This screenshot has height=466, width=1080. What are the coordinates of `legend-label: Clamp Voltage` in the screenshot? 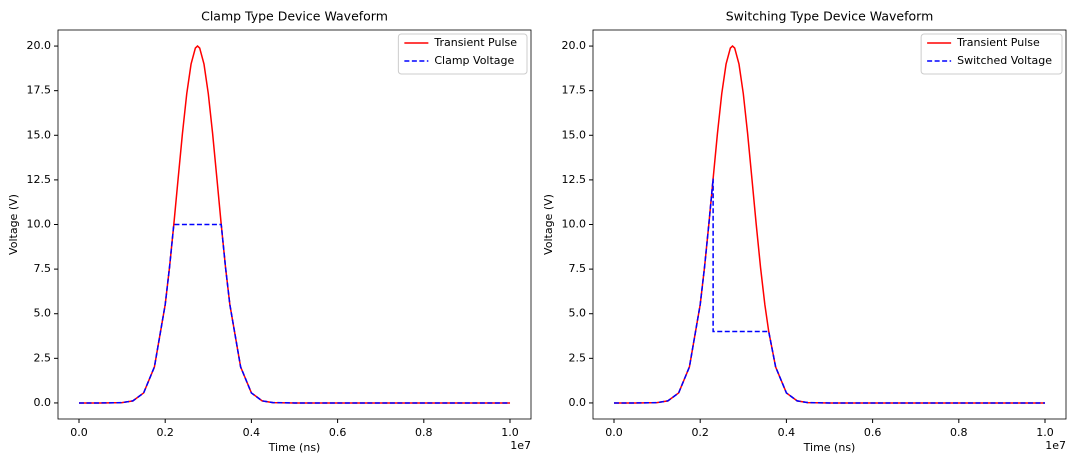 It's located at (474, 60).